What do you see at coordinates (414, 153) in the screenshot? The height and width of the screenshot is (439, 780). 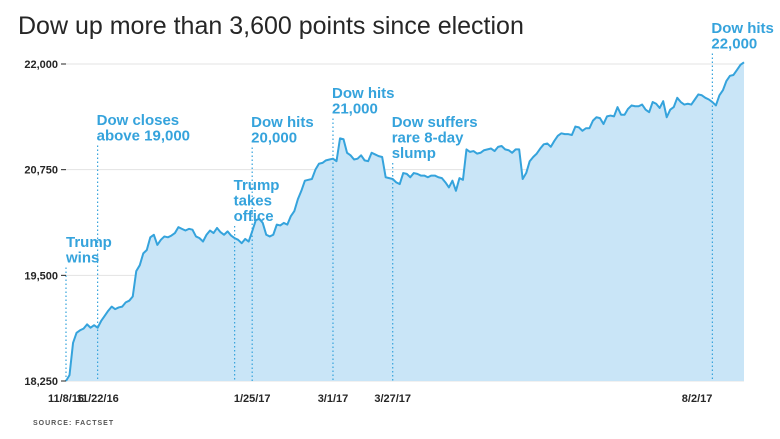 I see `annotation-label: slump` at bounding box center [414, 153].